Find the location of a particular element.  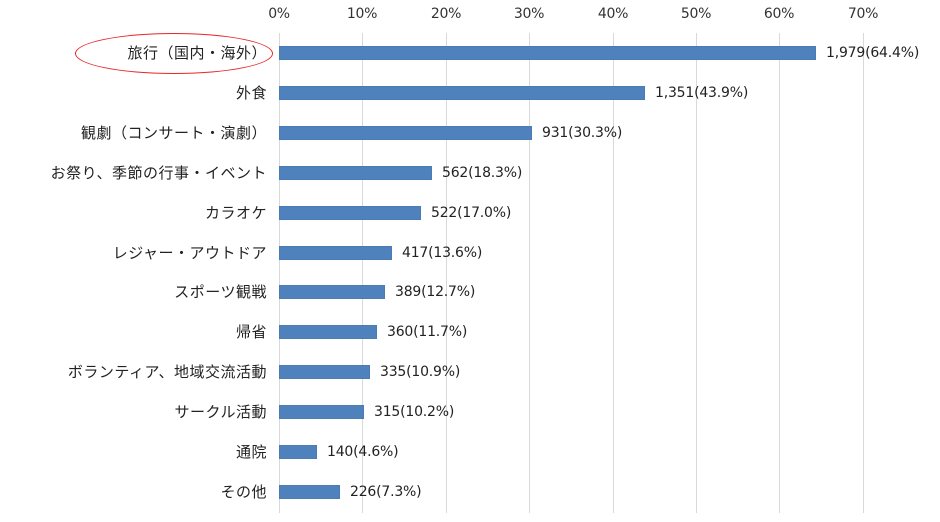

category-label: カラオケ is located at coordinates (235, 213).